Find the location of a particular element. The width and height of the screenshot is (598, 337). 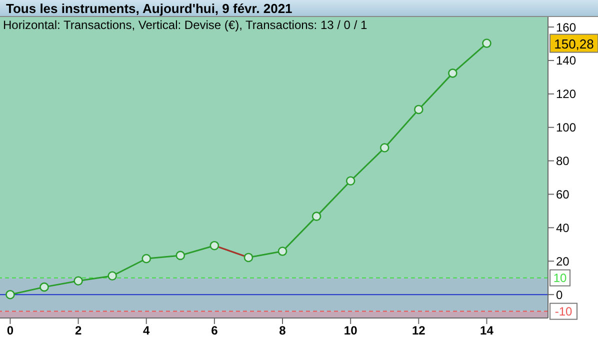

y-tick-label: 140 is located at coordinates (566, 61).